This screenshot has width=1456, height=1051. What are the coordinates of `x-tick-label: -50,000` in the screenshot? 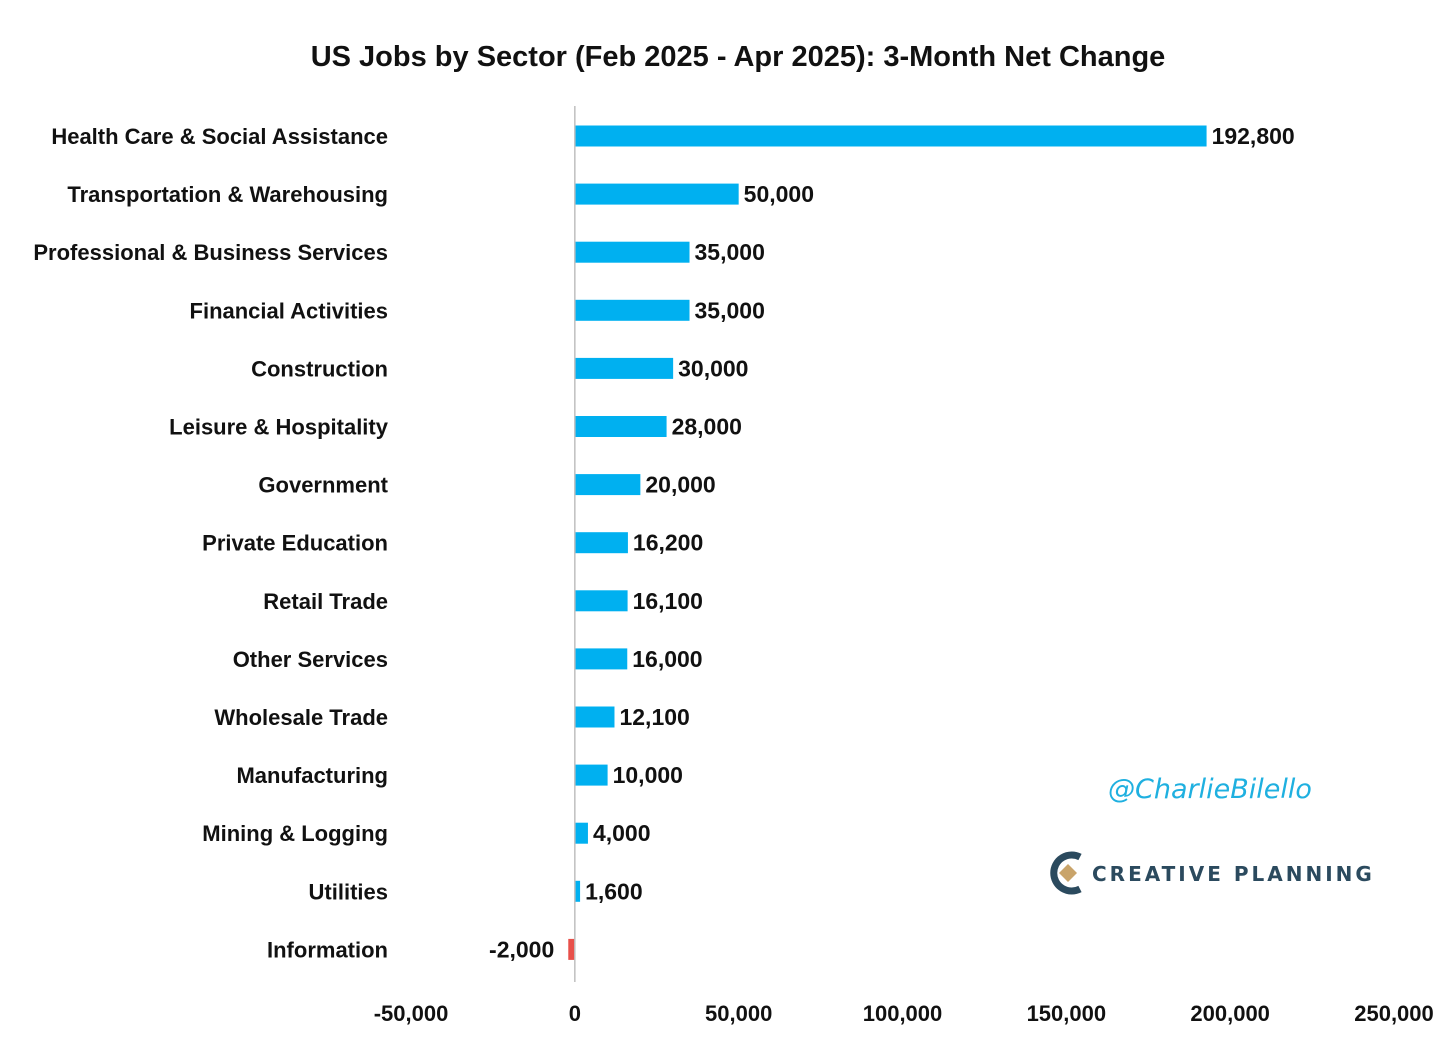 It's located at (411, 1013).